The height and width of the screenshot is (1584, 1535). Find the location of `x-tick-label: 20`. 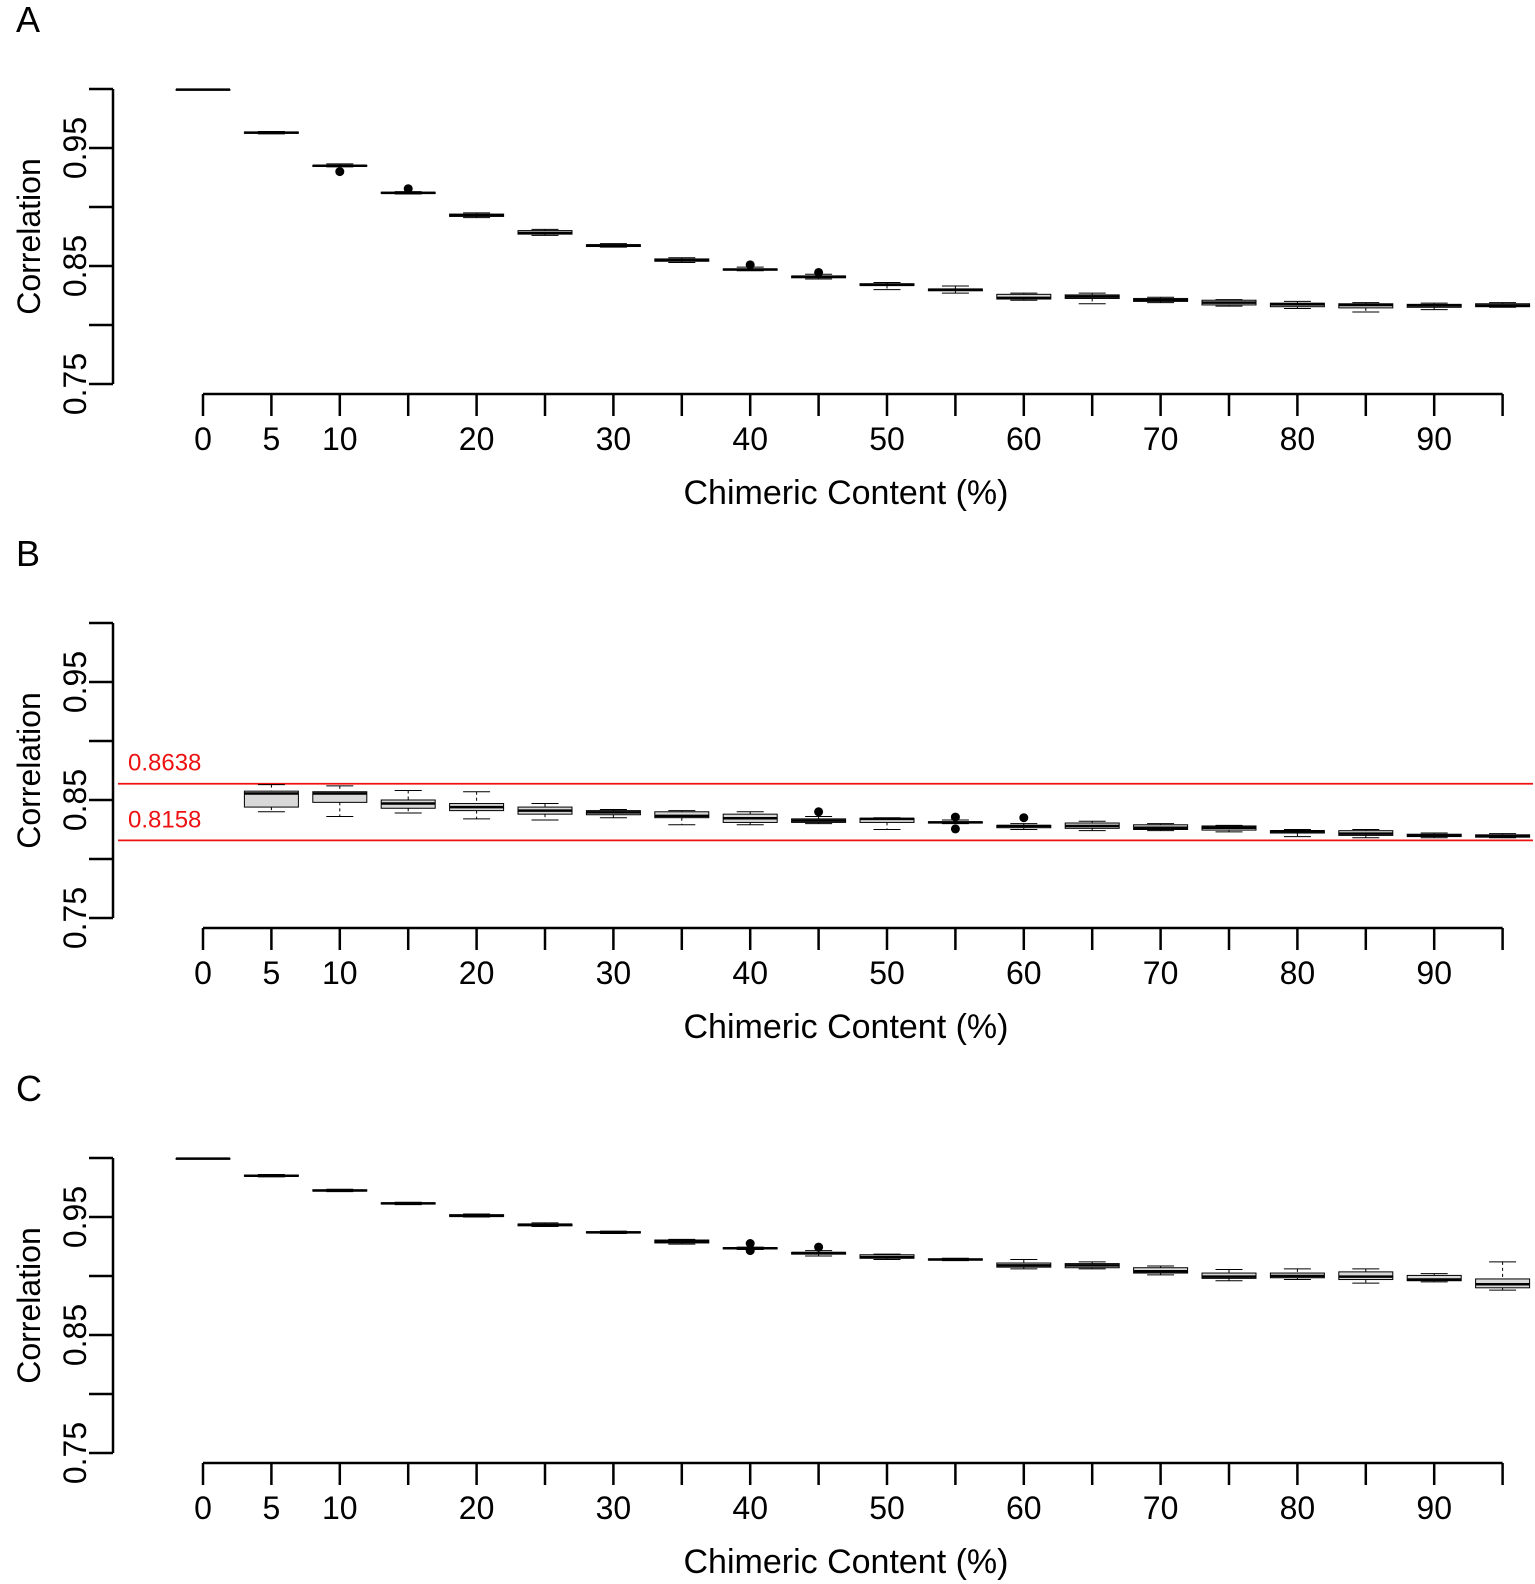

x-tick-label: 20 is located at coordinates (477, 973).